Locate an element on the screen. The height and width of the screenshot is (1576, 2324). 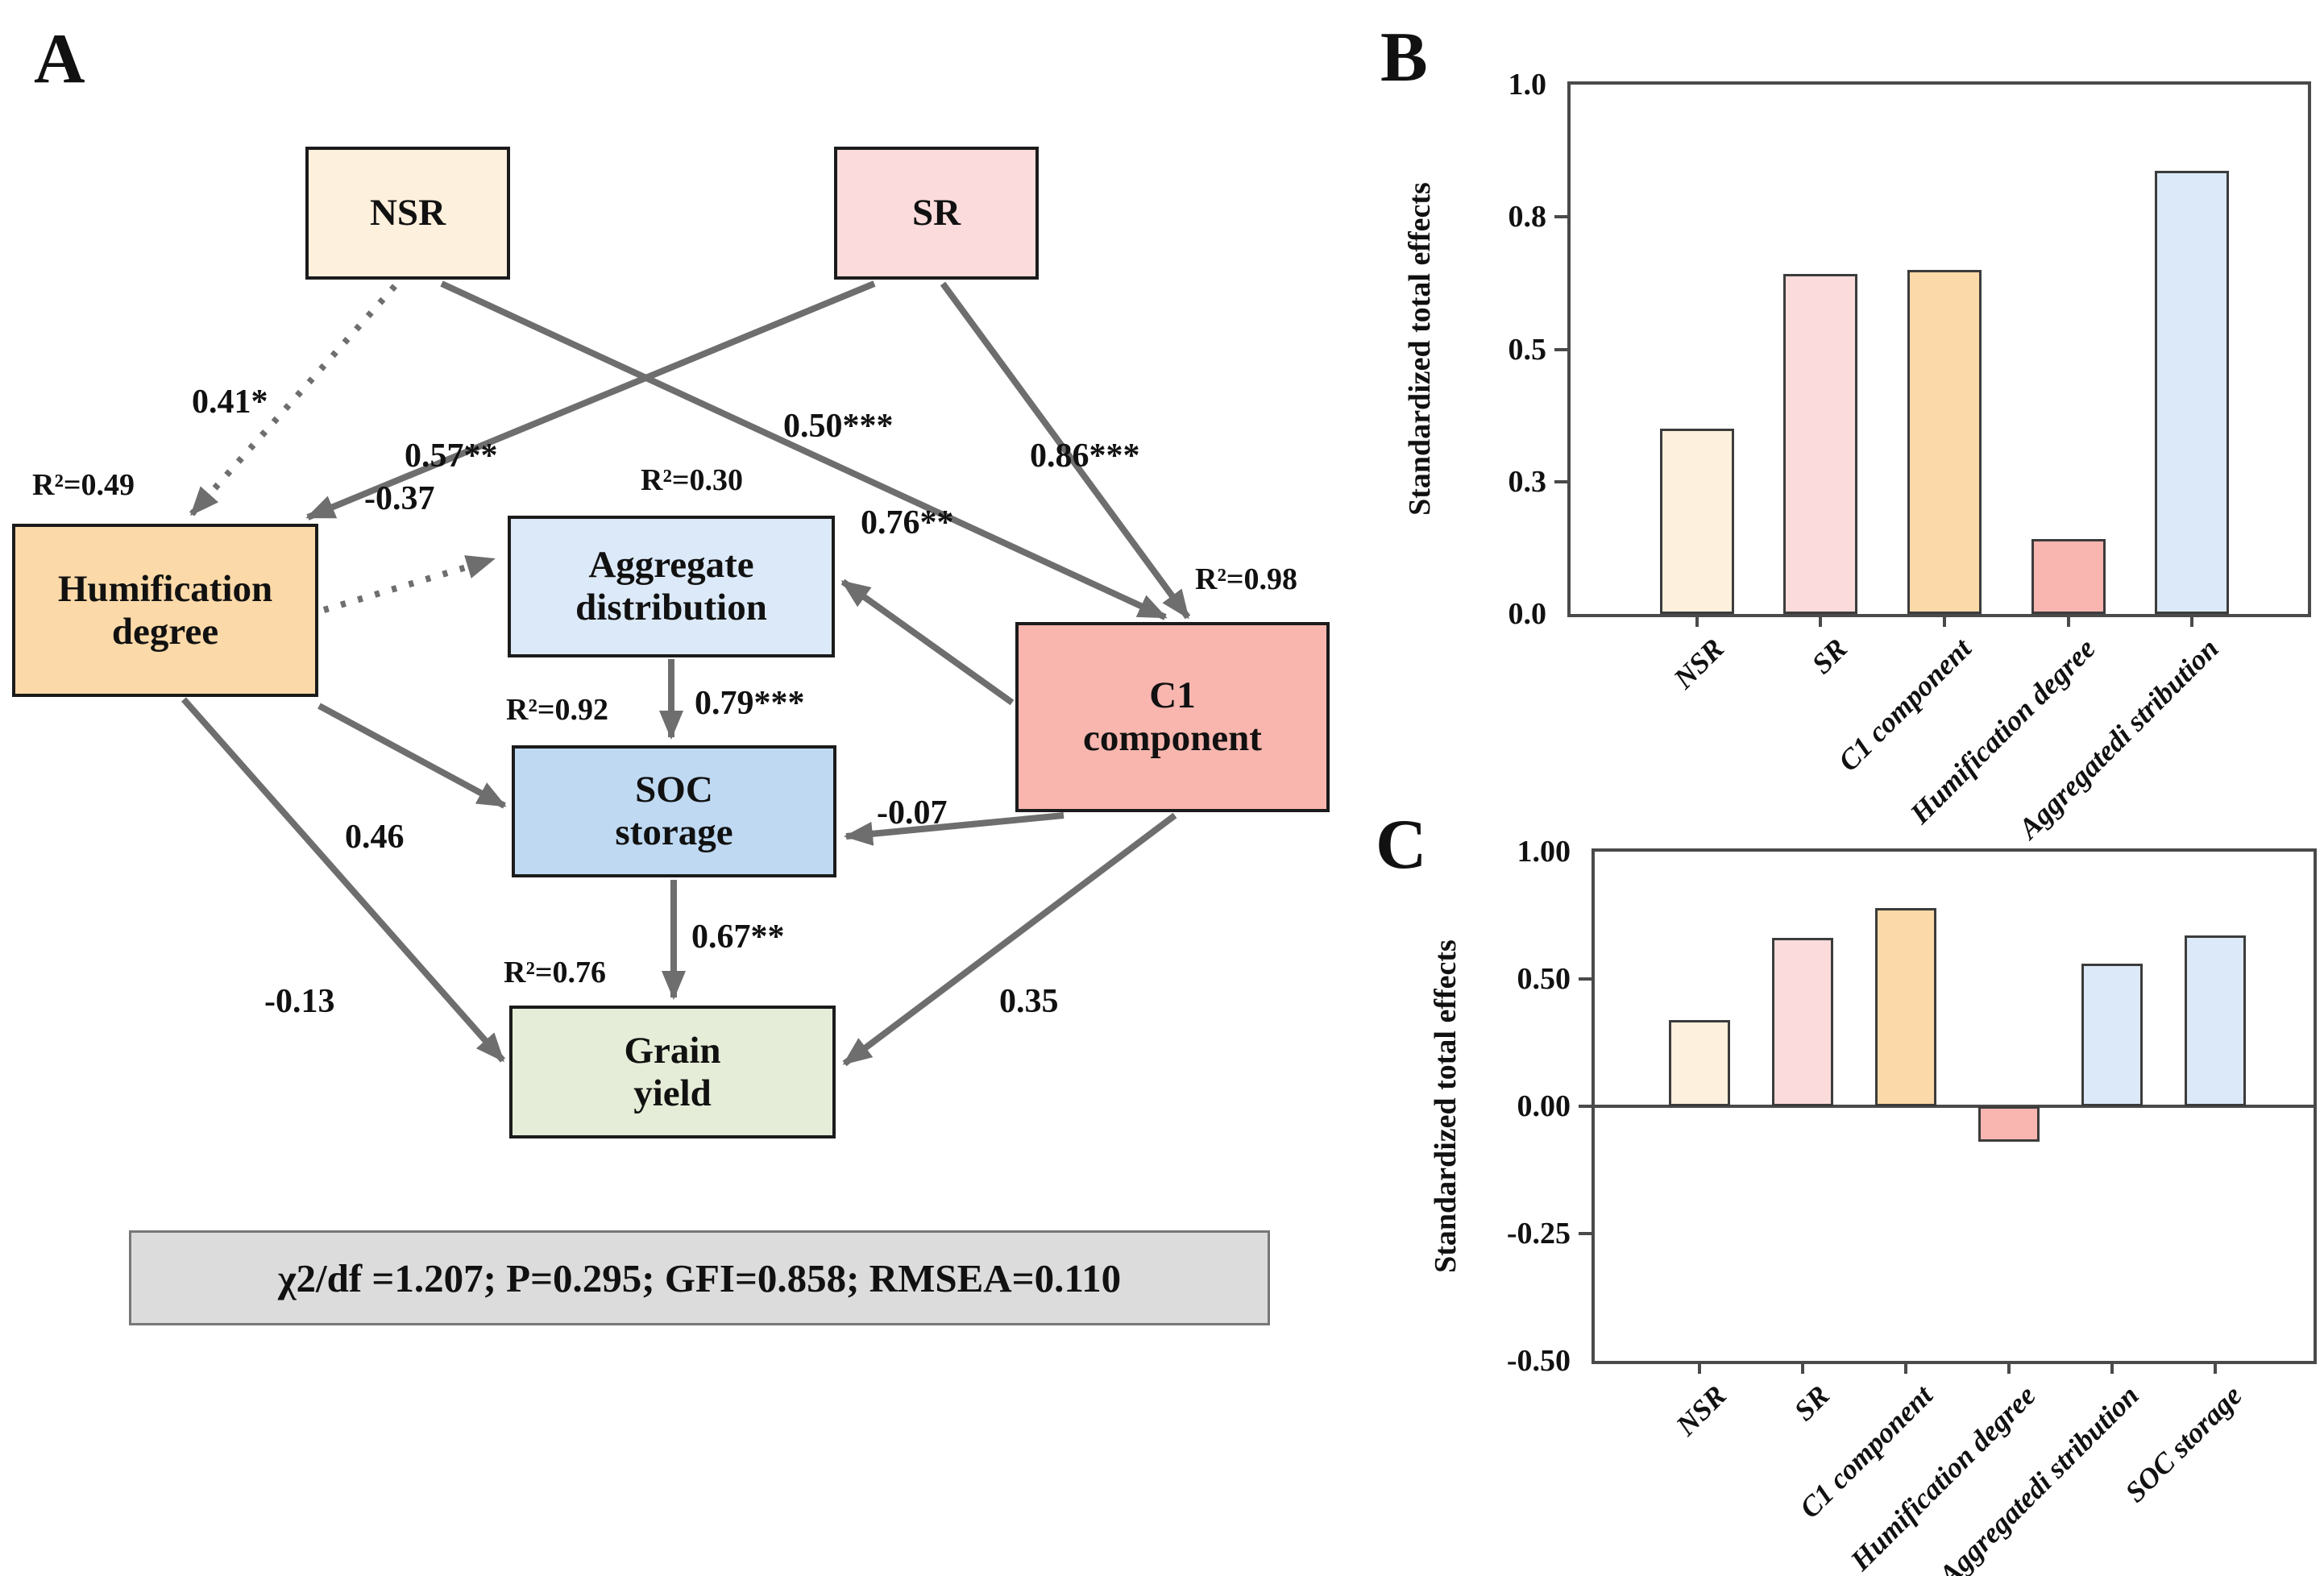
node-c1-component: C1 component is located at coordinates (1173, 717).